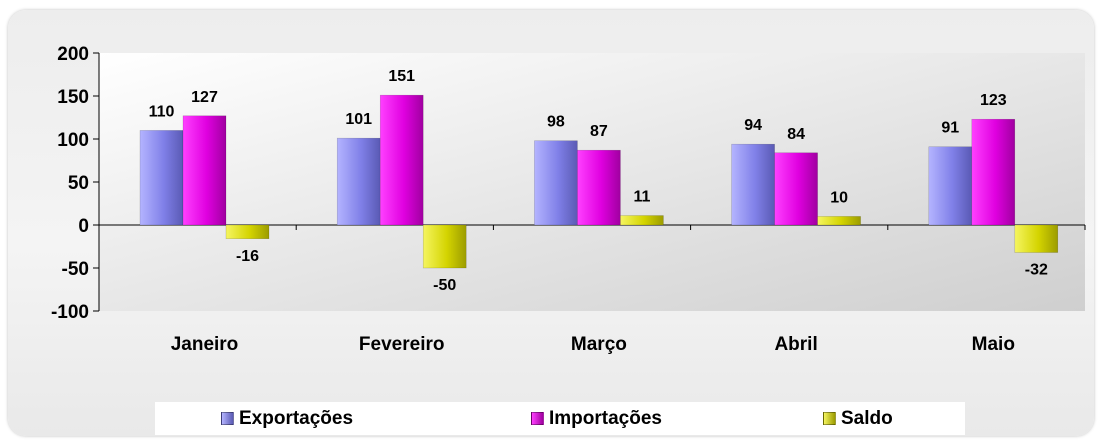 The width and height of the screenshot is (1100, 440). Describe the element at coordinates (73, 140) in the screenshot. I see `y-tick-label: 100` at that location.